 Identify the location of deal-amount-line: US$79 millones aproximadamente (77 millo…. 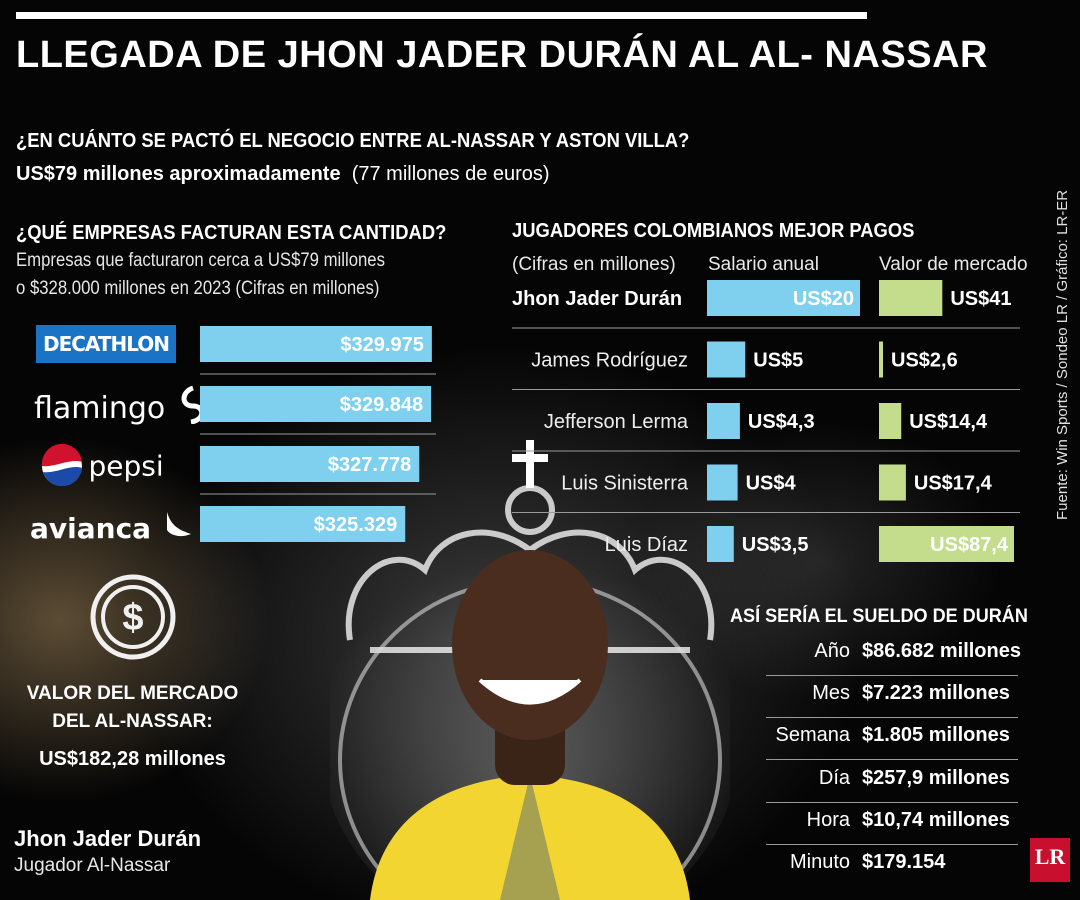
(283, 174).